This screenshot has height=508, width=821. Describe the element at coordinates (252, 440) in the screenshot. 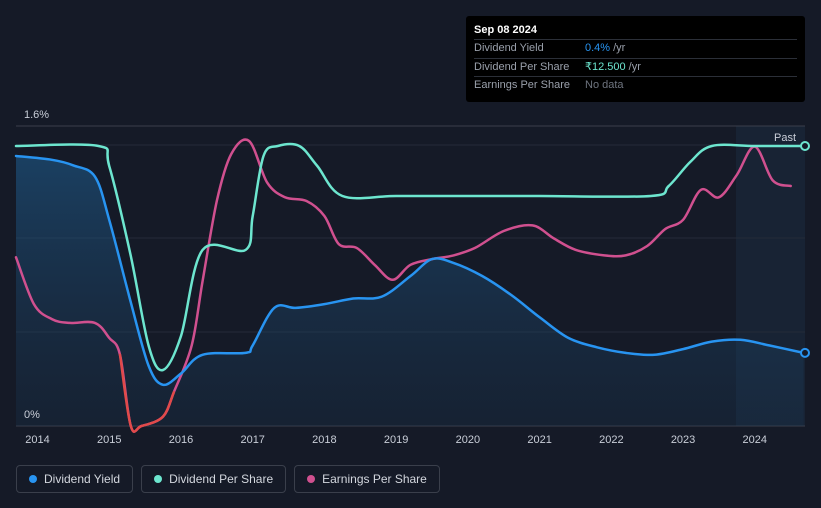

I see `x-tick-label: 2017` at that location.